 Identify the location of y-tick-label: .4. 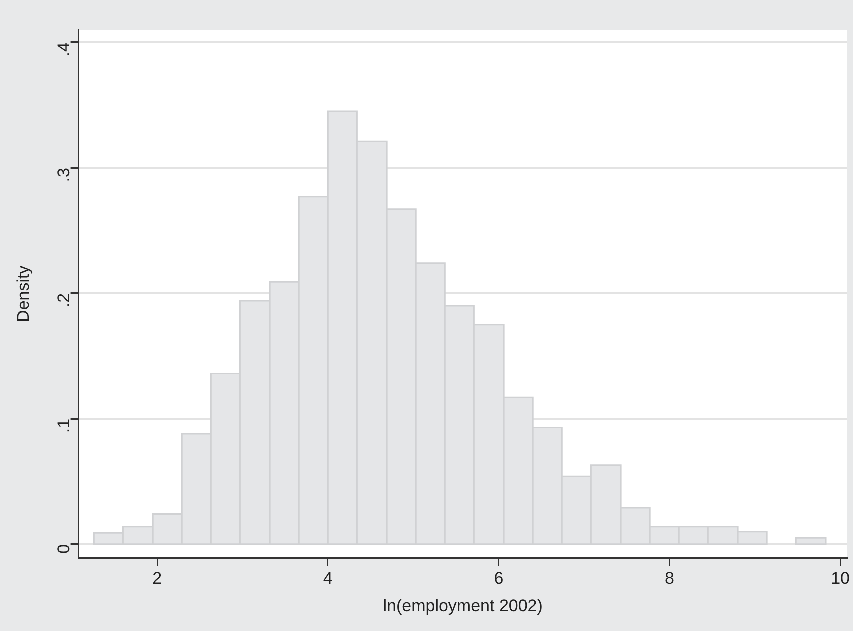
(64, 49).